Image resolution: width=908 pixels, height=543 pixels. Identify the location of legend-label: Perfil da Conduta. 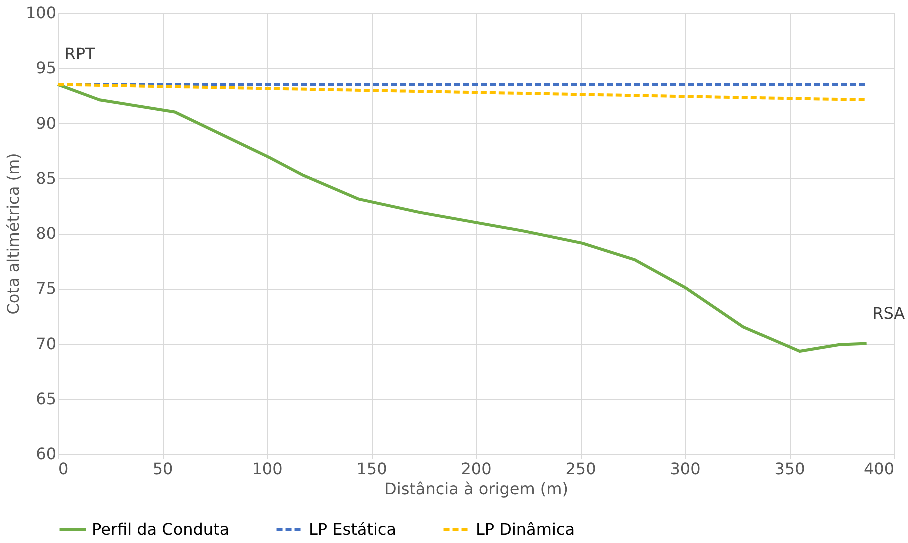
(161, 529).